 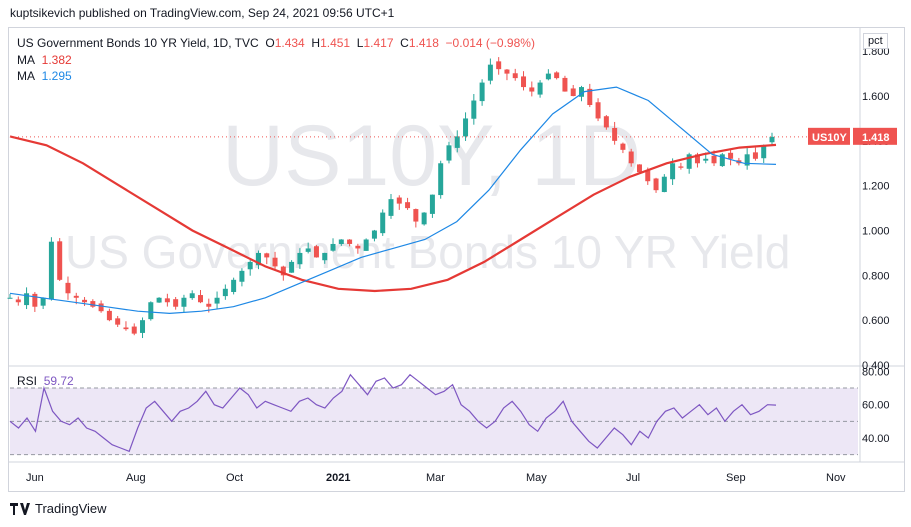 What do you see at coordinates (876, 52) in the screenshot?
I see `price-axis-tick: 1.800` at bounding box center [876, 52].